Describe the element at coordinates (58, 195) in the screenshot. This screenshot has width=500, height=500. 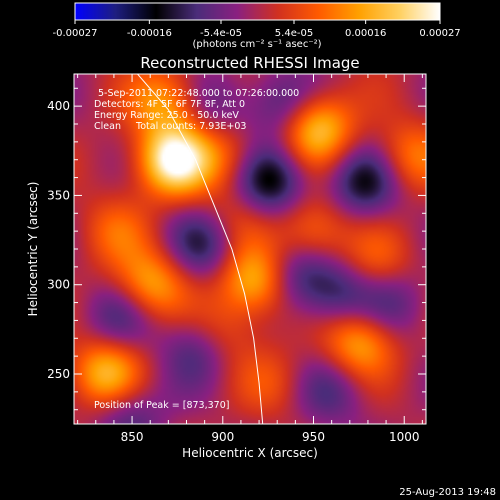
I see `y-tick-label: 350` at that location.